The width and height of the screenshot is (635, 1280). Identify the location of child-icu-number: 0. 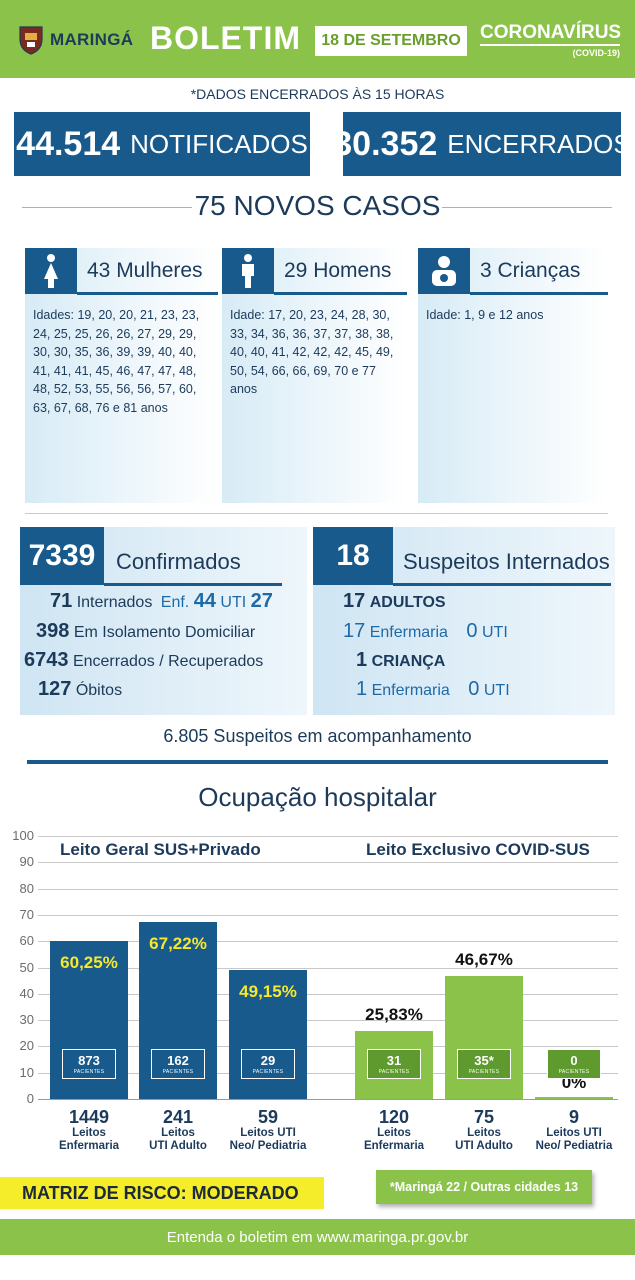
(474, 689).